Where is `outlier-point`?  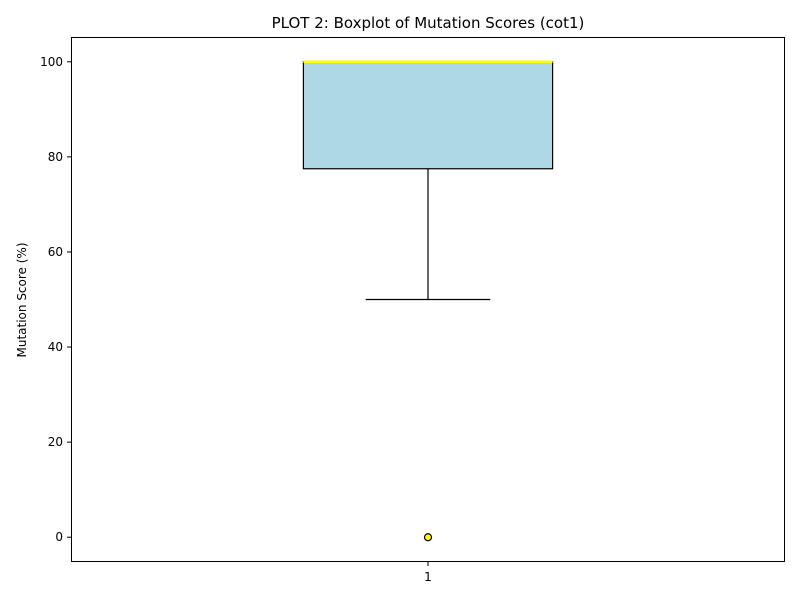 outlier-point is located at coordinates (428, 537).